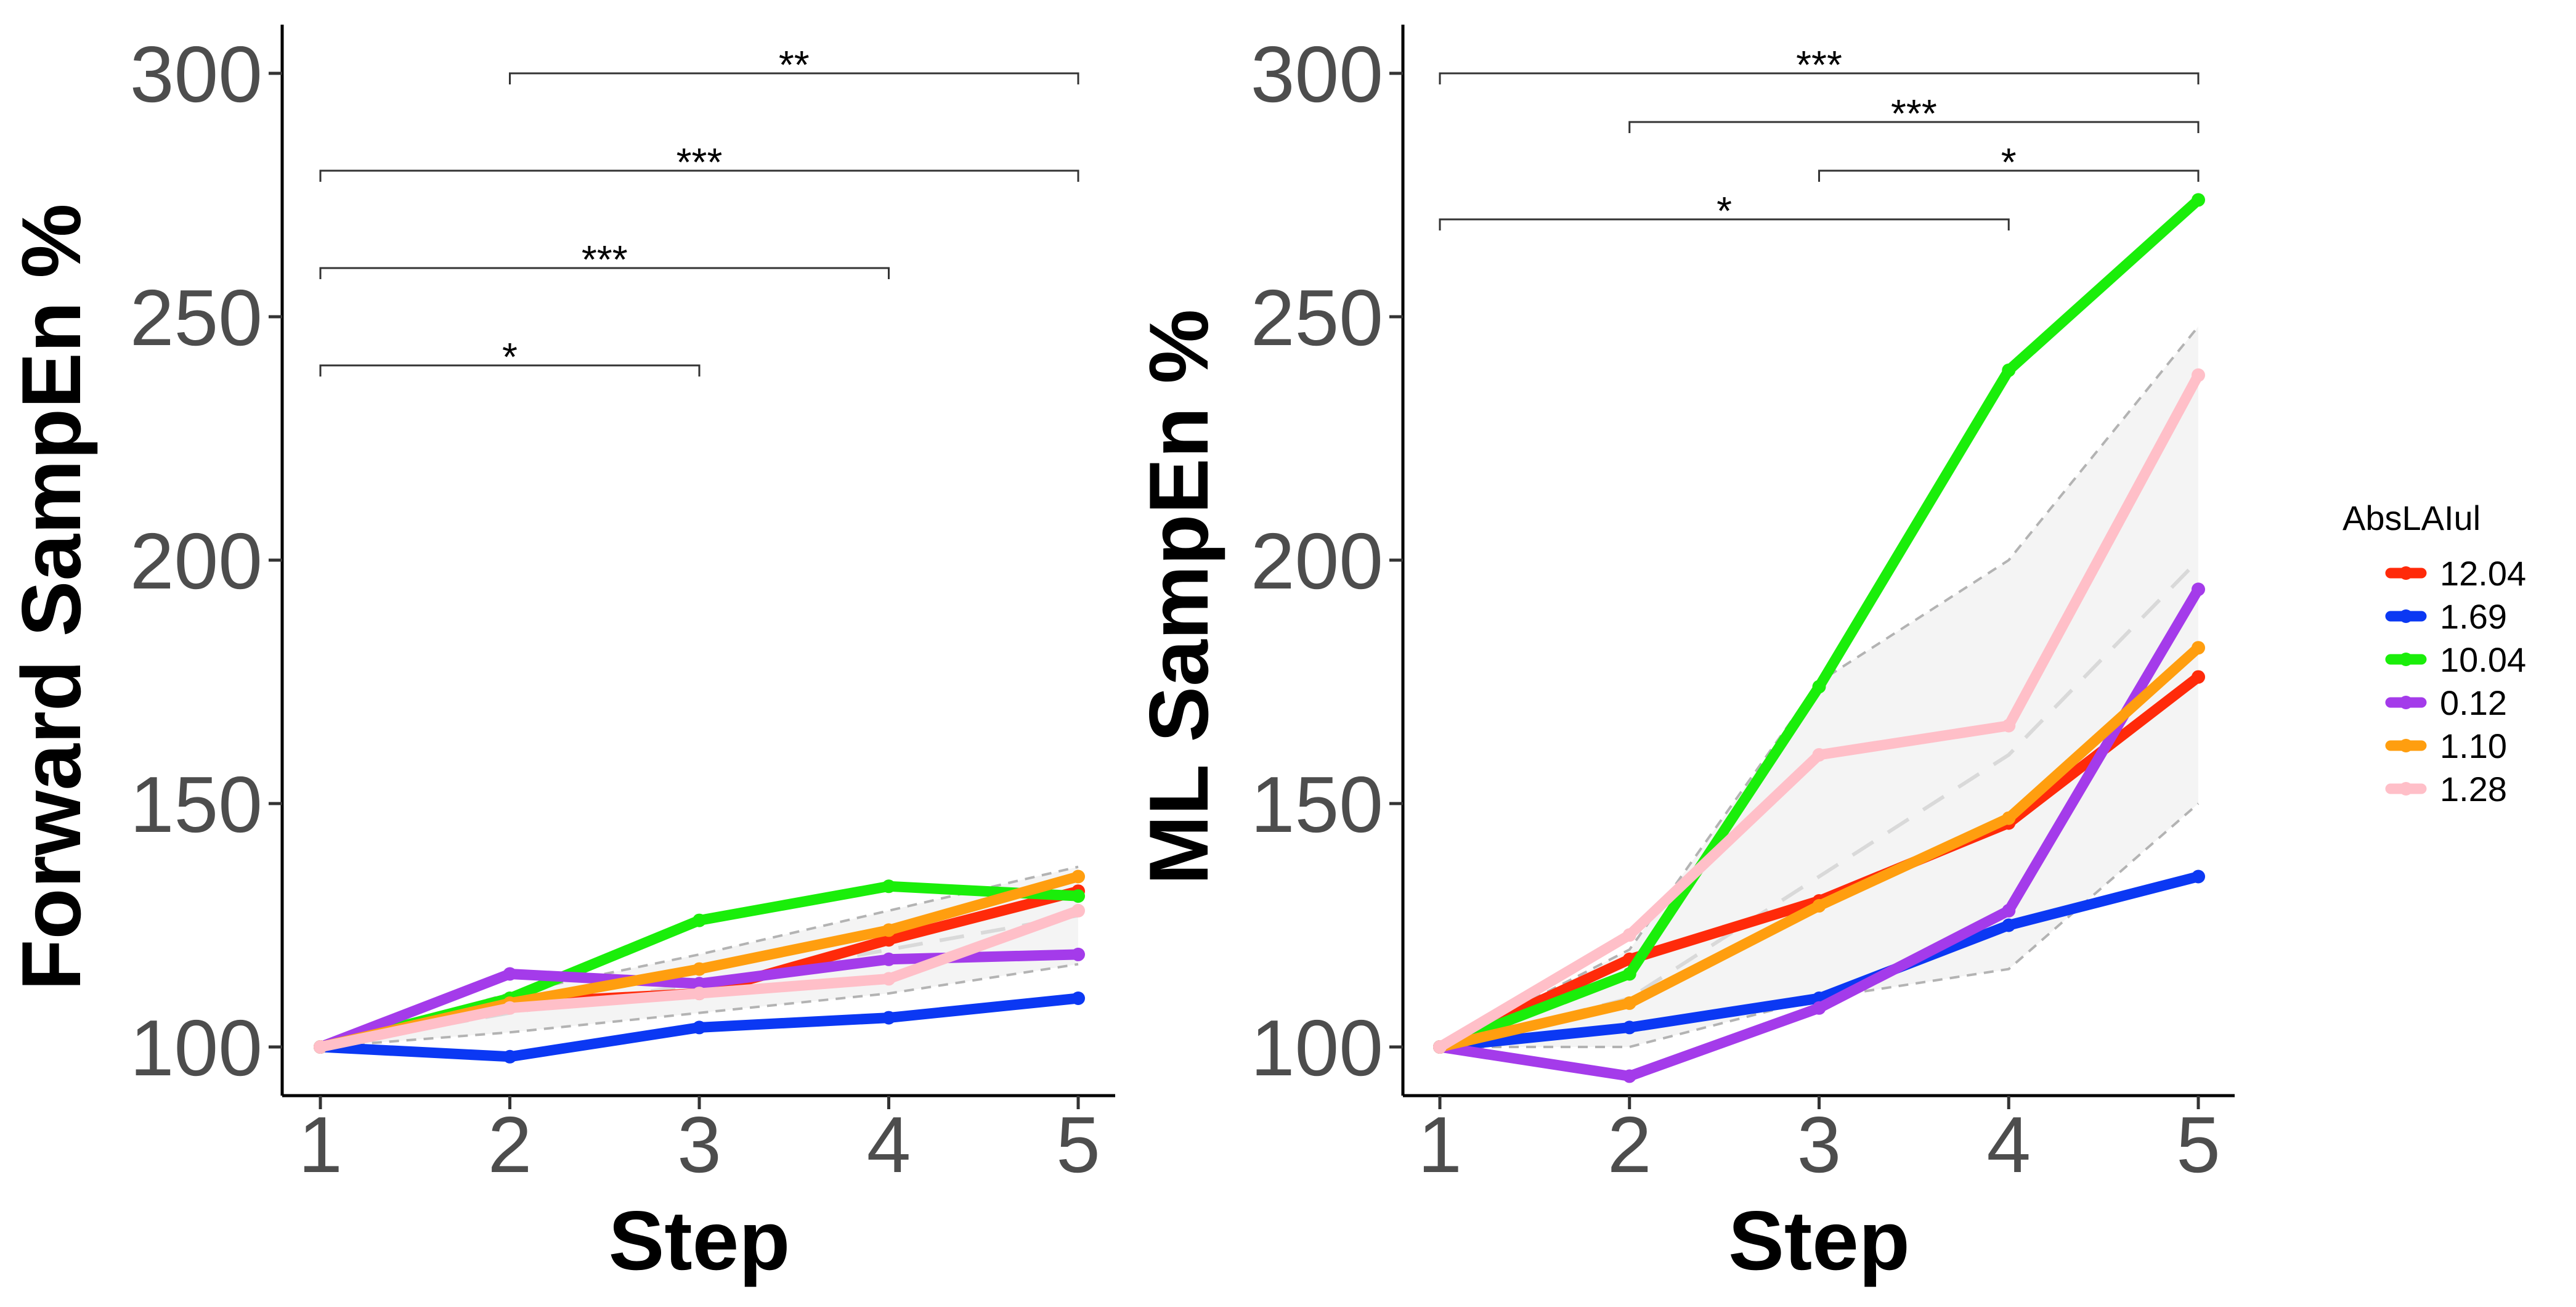 The image size is (2576, 1307). I want to click on data-point-12.04-step-4, so click(889, 940).